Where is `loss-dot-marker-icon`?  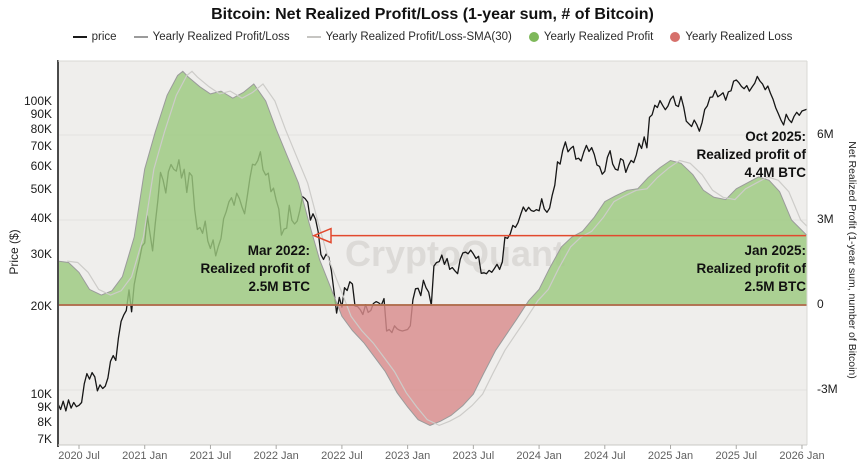
loss-dot-marker-icon is located at coordinates (675, 37).